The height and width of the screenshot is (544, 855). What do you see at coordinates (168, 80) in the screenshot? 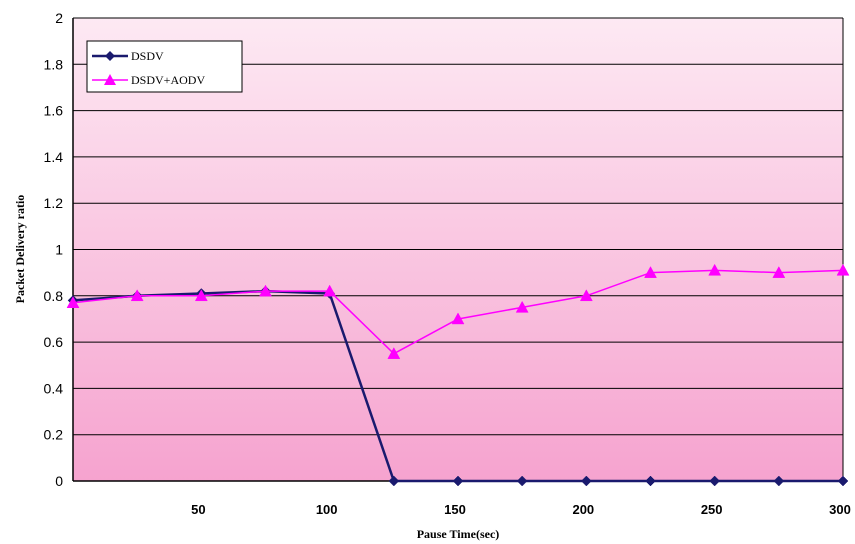
I see `legend-label-dsdv-aodv: DSDV+AODV` at bounding box center [168, 80].